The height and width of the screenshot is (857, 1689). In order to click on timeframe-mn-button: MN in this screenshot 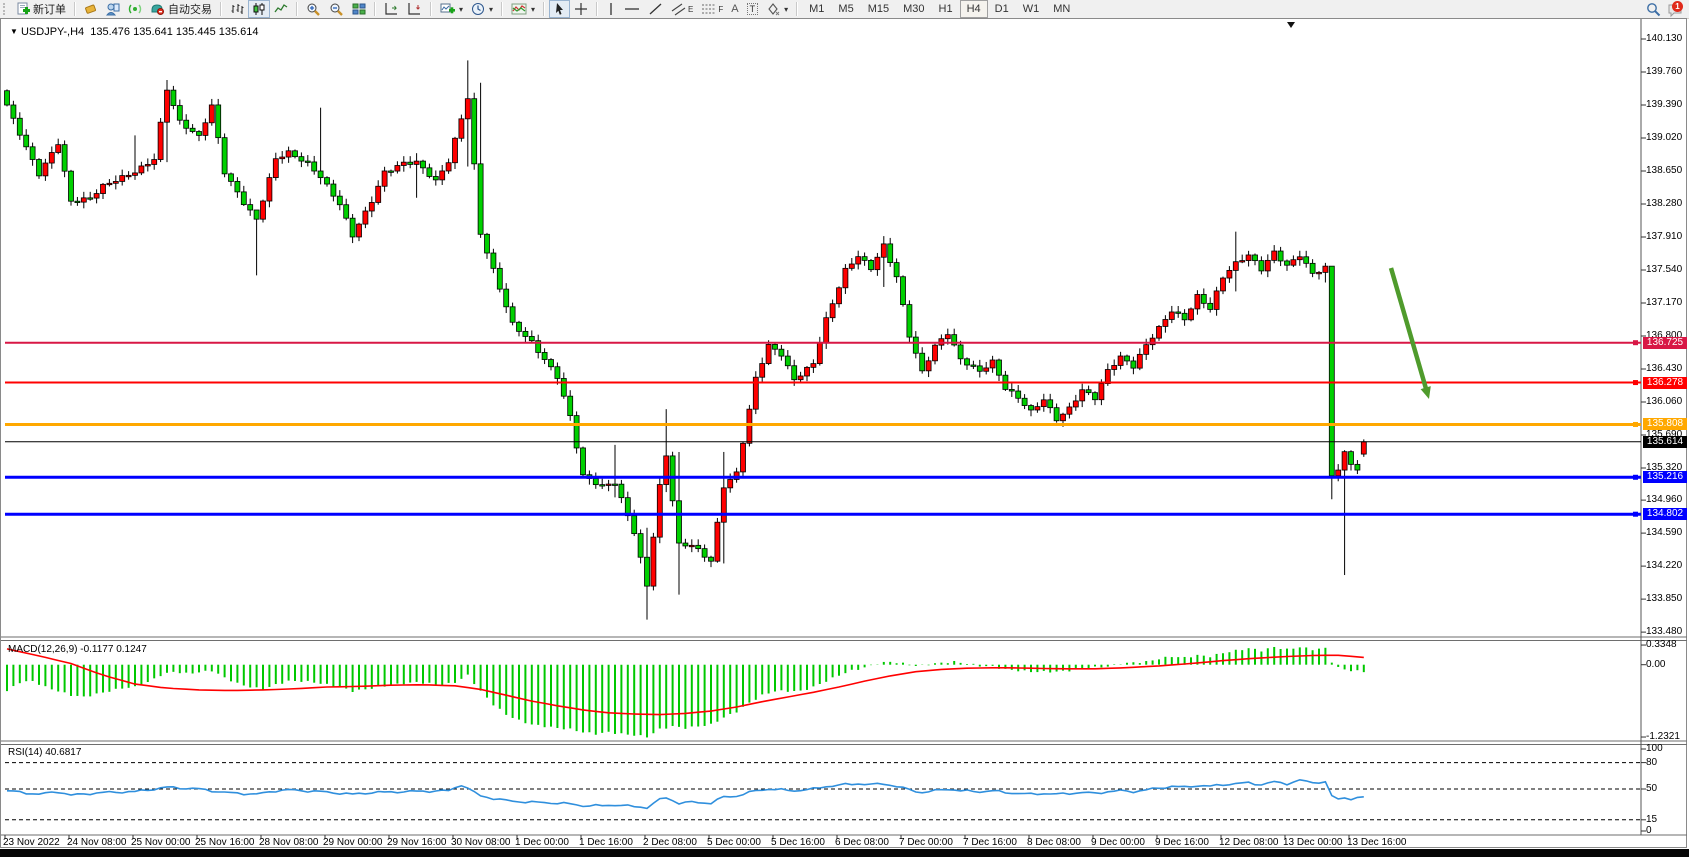, I will do `click(1062, 9)`.